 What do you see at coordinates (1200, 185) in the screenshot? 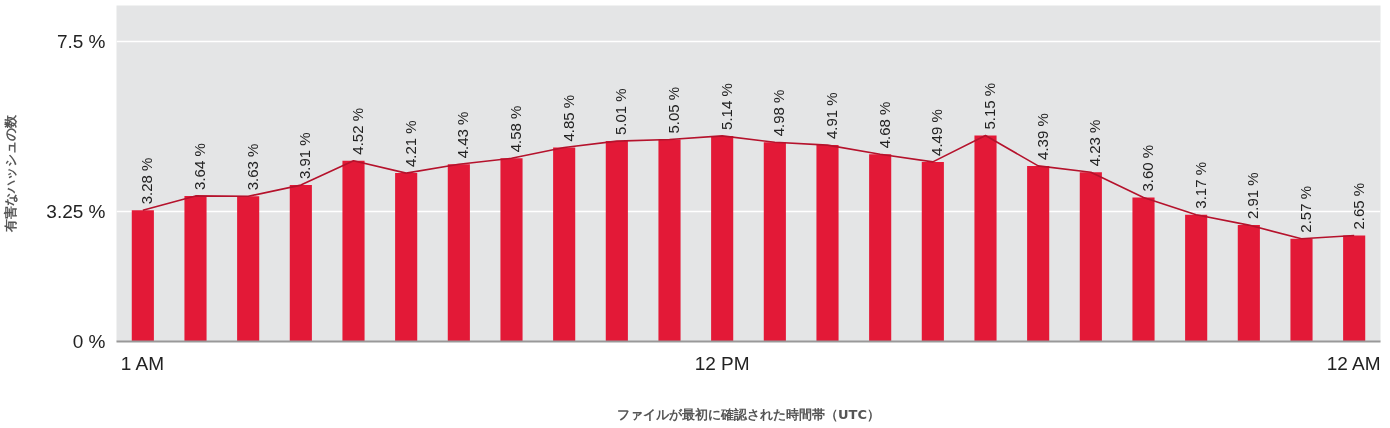
I see `data-label: 3.17 %` at bounding box center [1200, 185].